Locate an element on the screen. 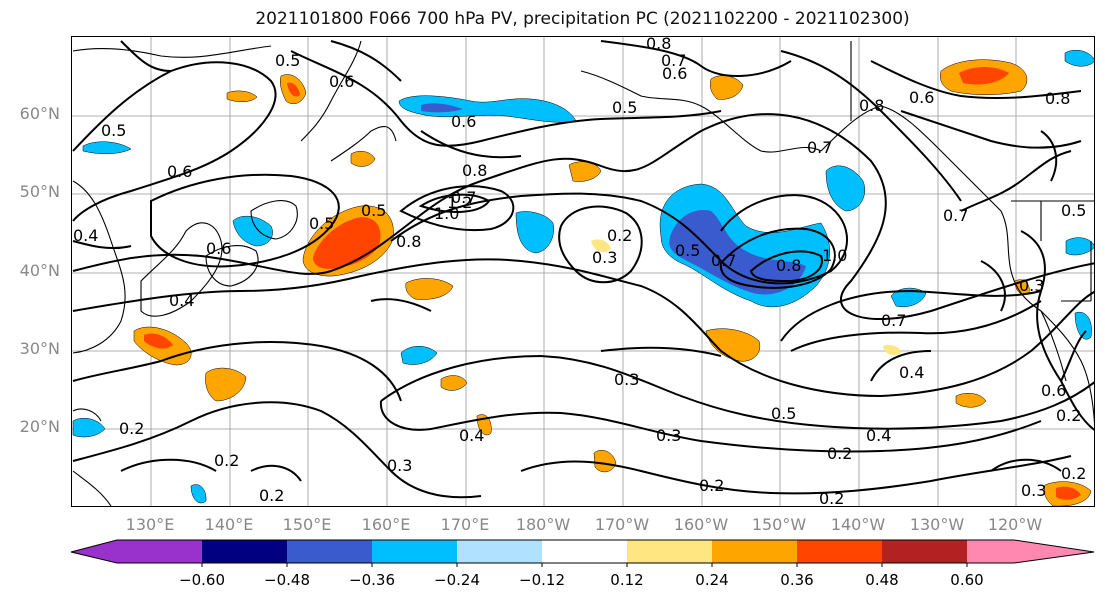 The width and height of the screenshot is (1105, 601). colorbar-arrow-left is located at coordinates (94, 551).